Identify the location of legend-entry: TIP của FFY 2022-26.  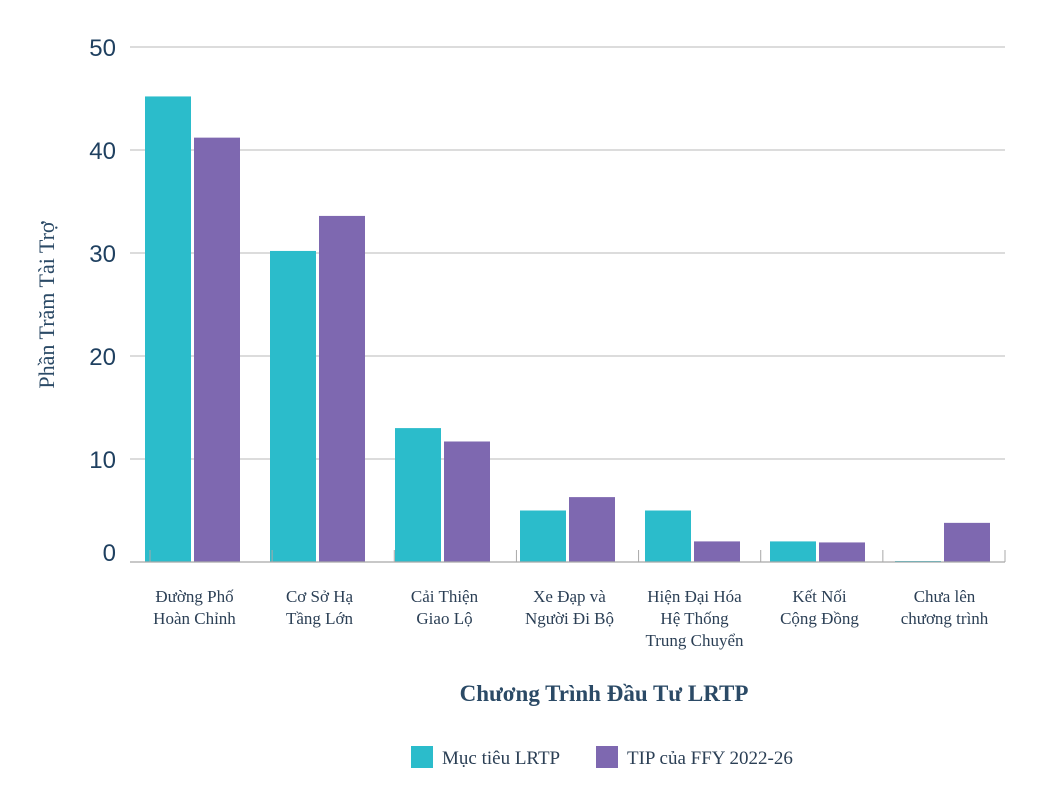
(710, 758).